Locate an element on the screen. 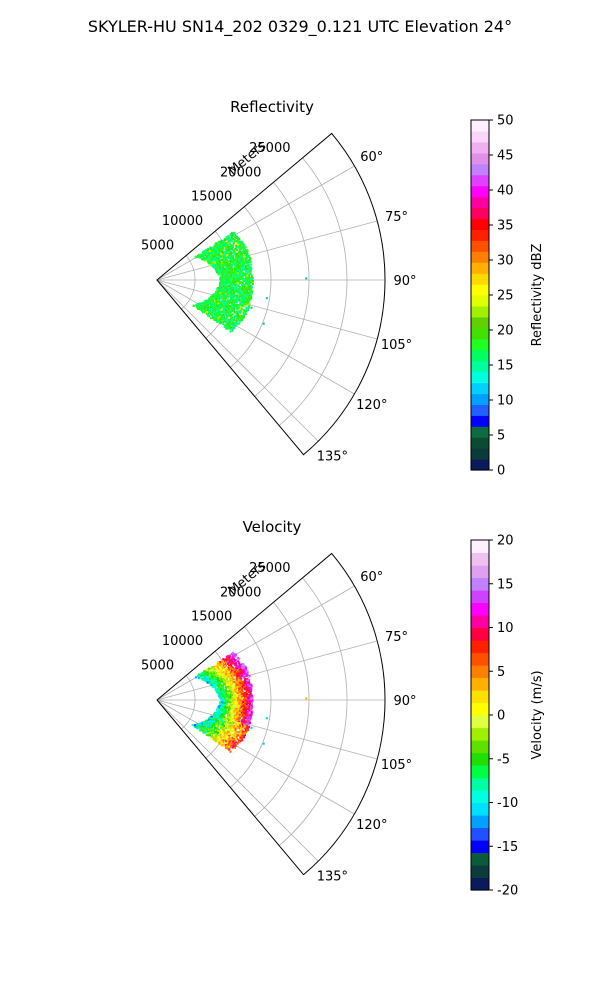 This screenshot has width=600, height=1000. echo-cells is located at coordinates (249, 702).